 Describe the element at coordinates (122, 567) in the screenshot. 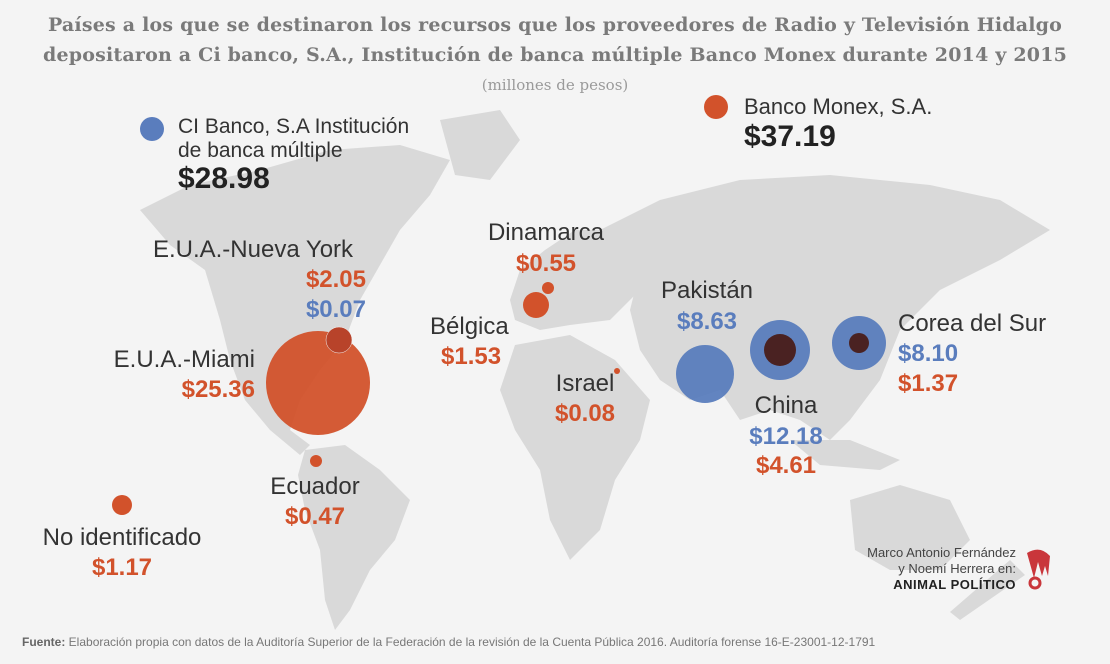

I see `no-identificado-monex-value: $1.17` at that location.